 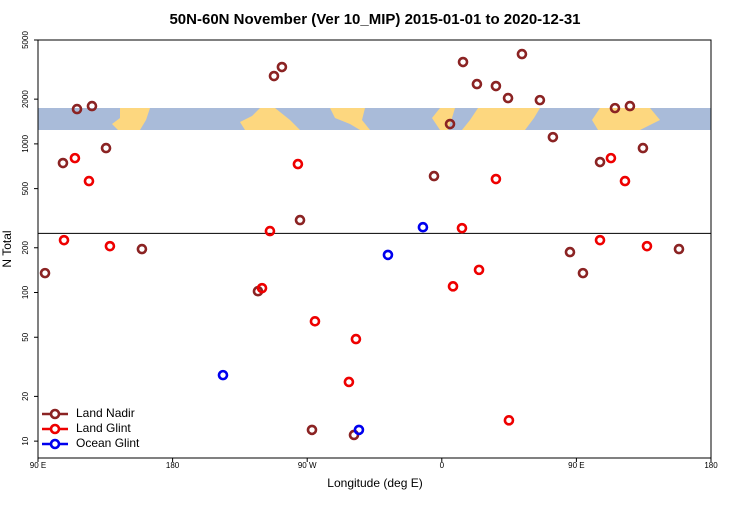 I want to click on y-tick-label: 5000, so click(x=25, y=40).